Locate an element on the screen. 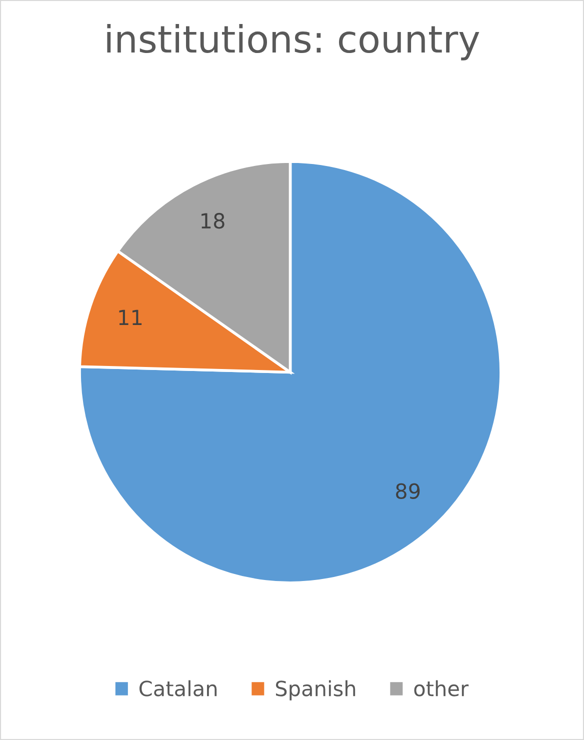 The image size is (584, 740). legend-label: Catalan is located at coordinates (178, 688).